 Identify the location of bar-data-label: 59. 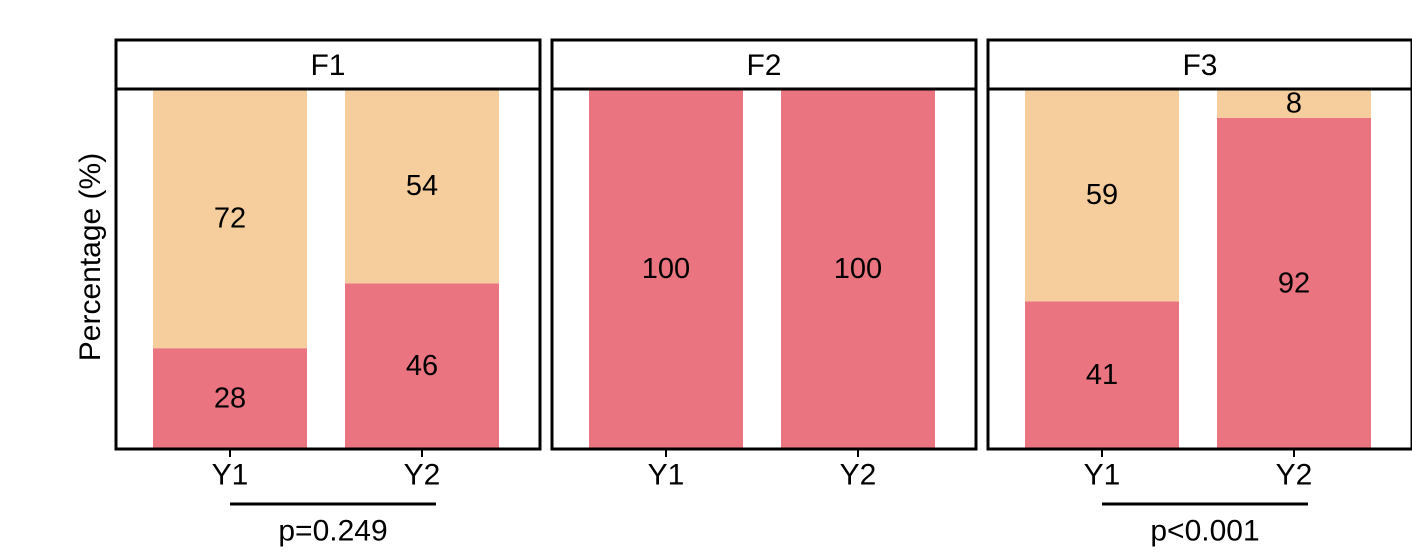
(1102, 195).